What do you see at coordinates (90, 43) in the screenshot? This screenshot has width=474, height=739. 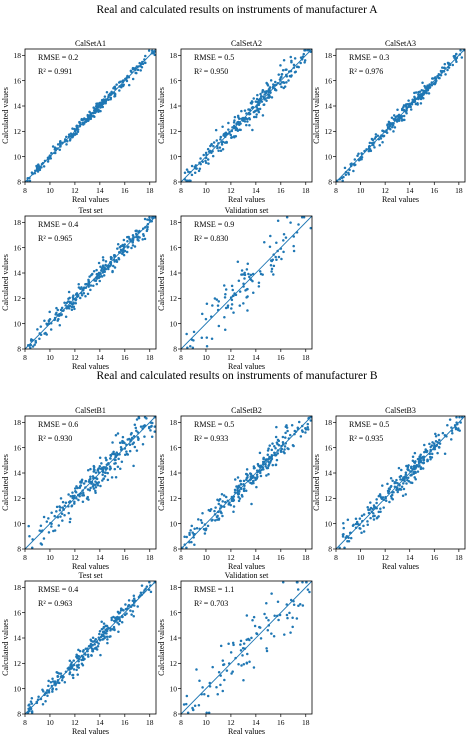 I see `panel-title: CalSetA1` at bounding box center [90, 43].